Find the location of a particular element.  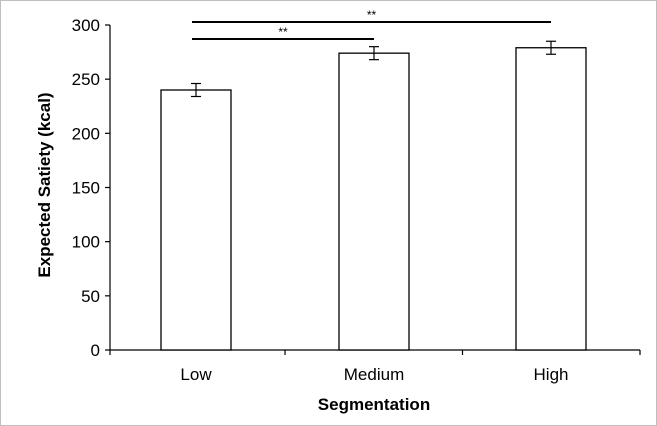

bar-high is located at coordinates (551, 199).